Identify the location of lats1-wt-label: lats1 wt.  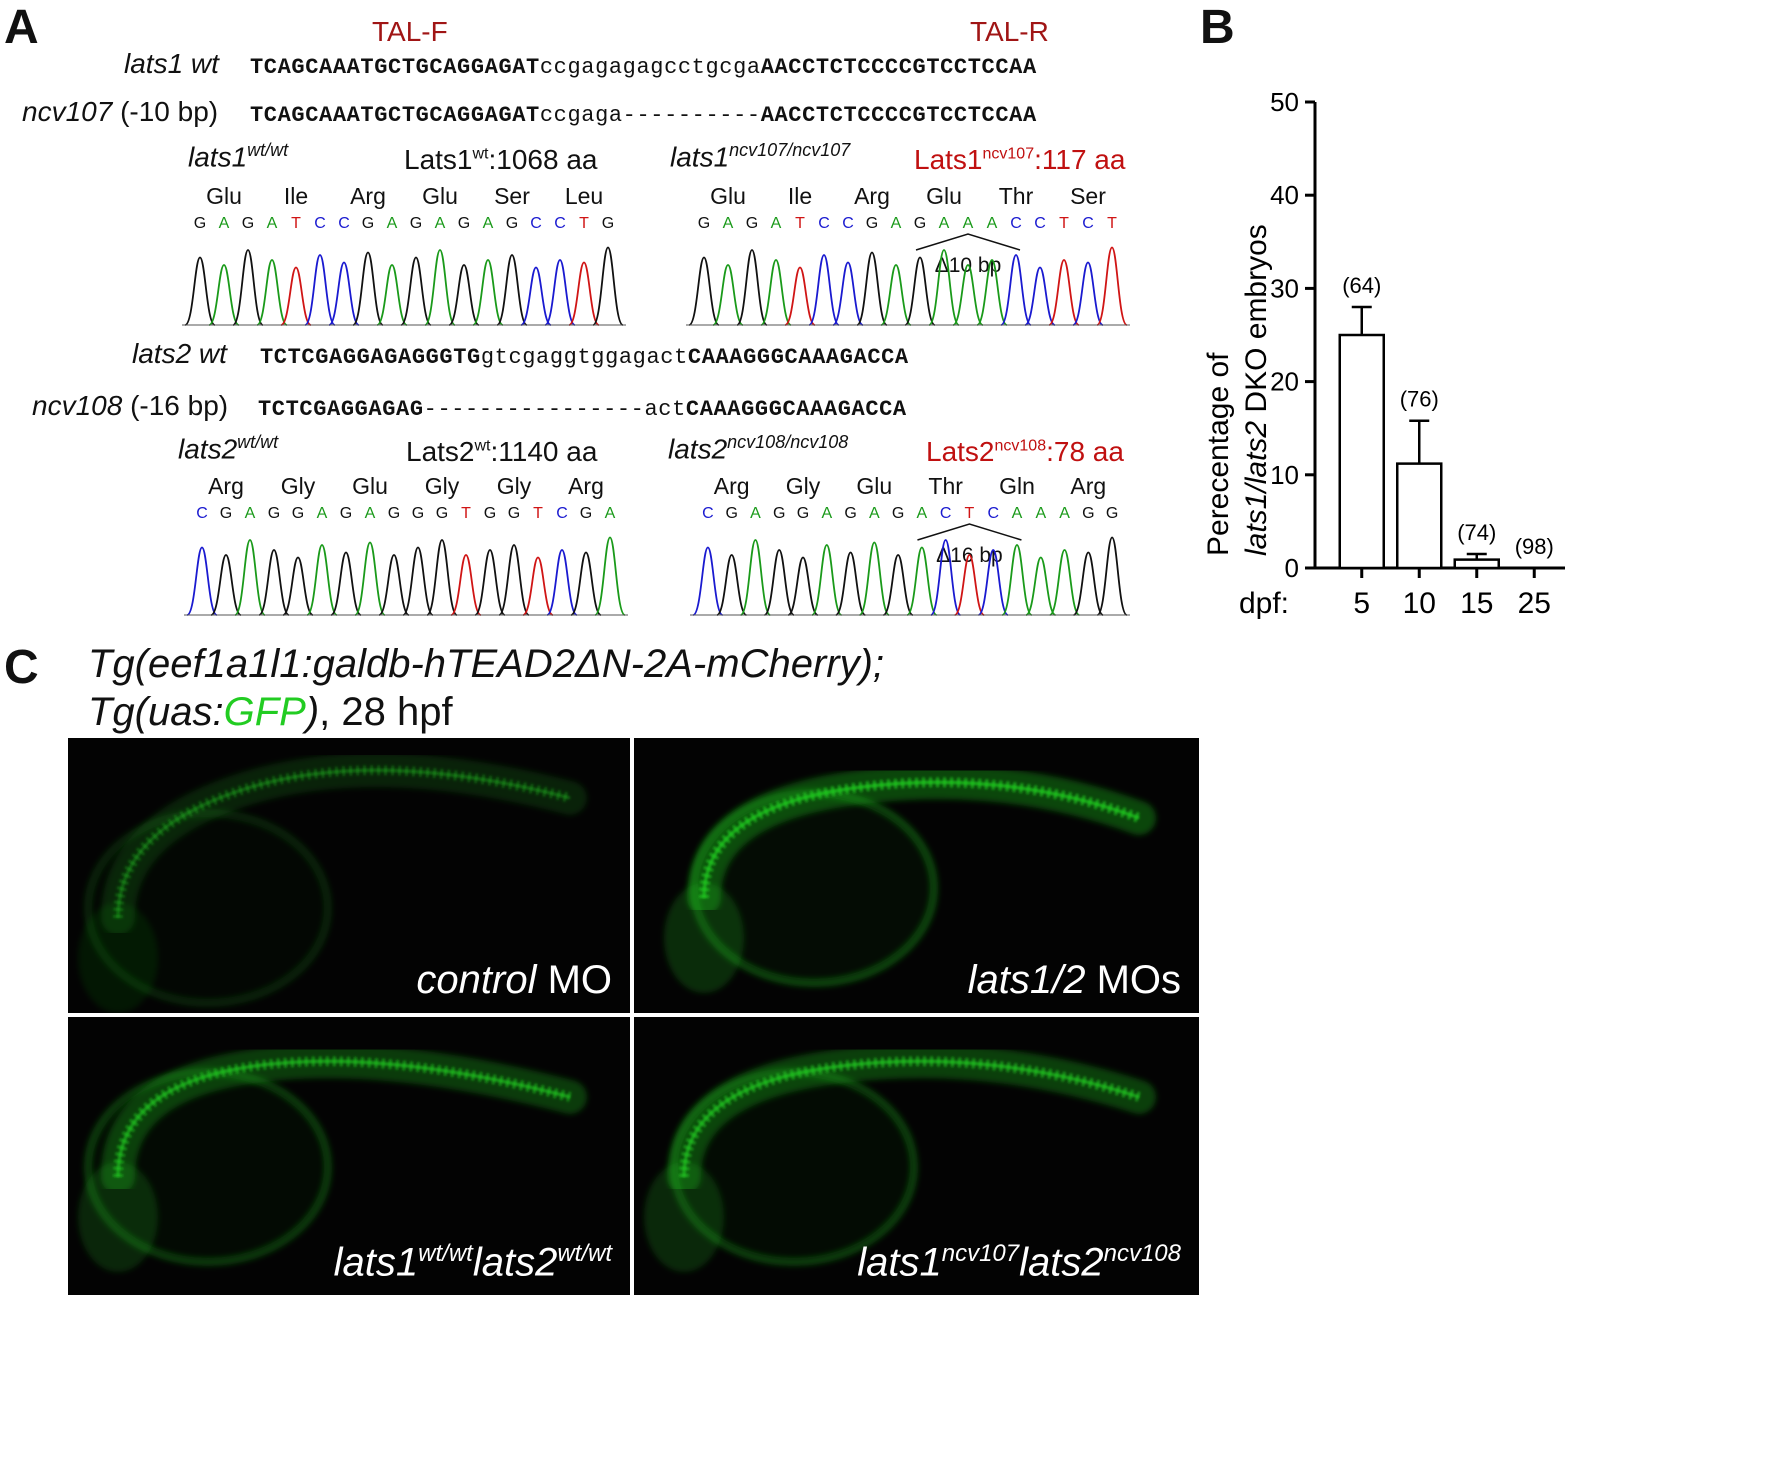
(171, 63).